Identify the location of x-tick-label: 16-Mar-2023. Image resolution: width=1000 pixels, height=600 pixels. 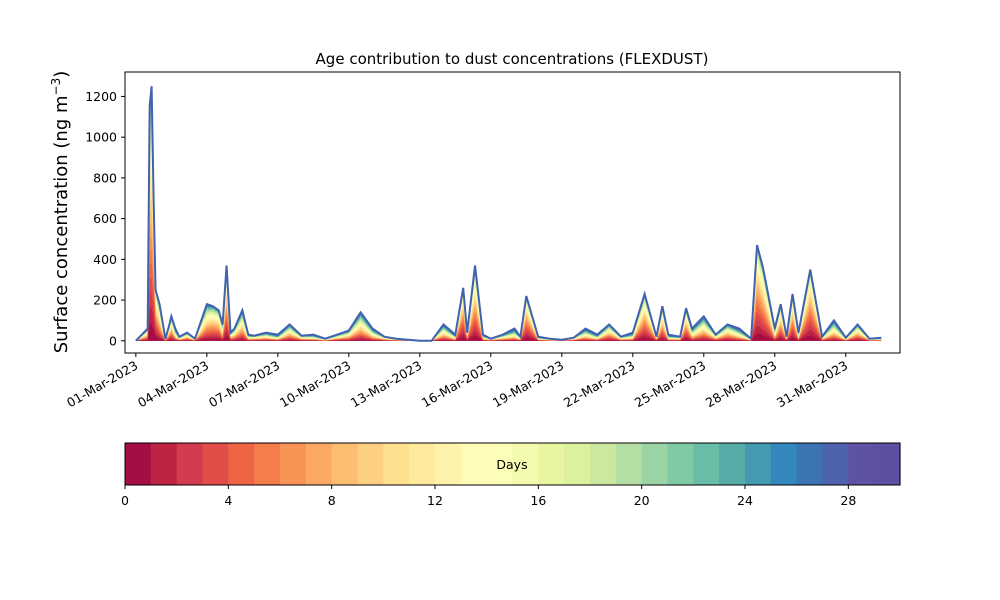
(457, 384).